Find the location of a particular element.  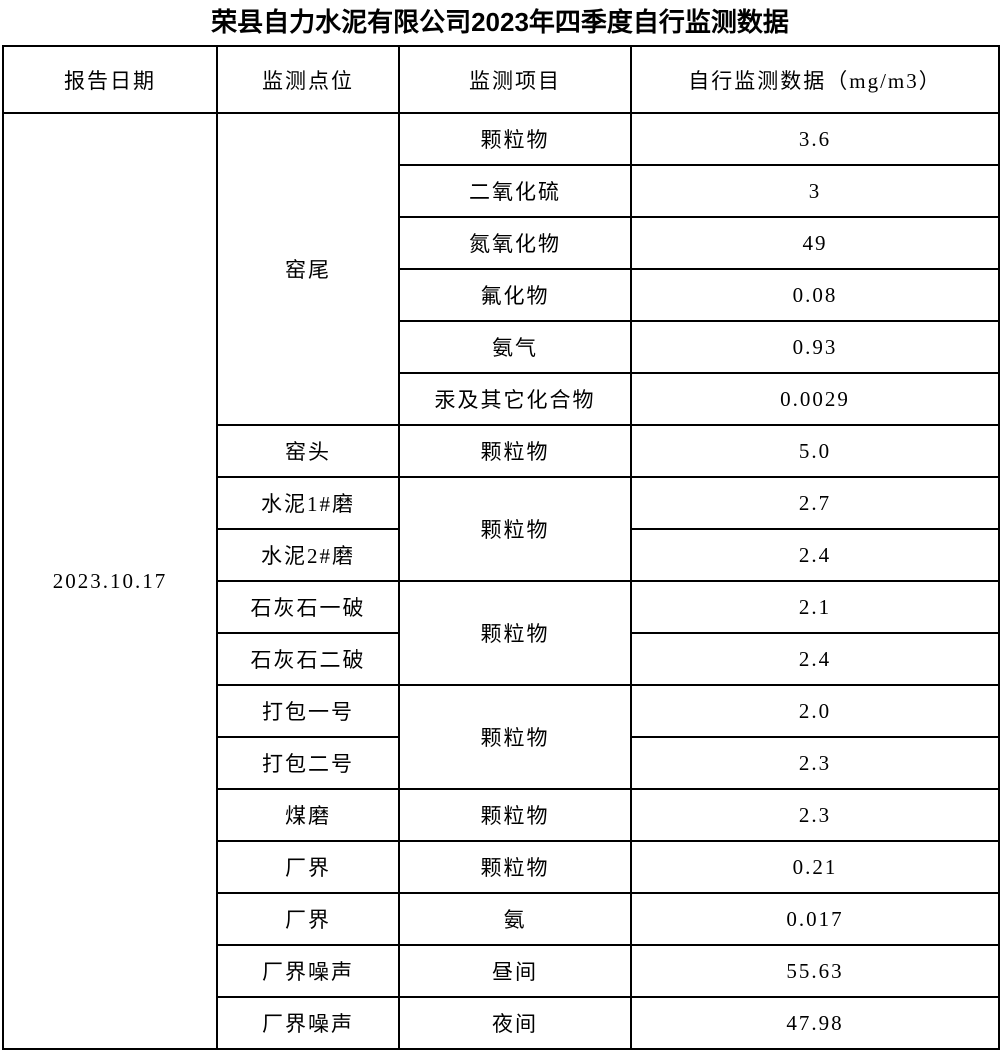

measured-value-cell: 0.93 is located at coordinates (815, 347).